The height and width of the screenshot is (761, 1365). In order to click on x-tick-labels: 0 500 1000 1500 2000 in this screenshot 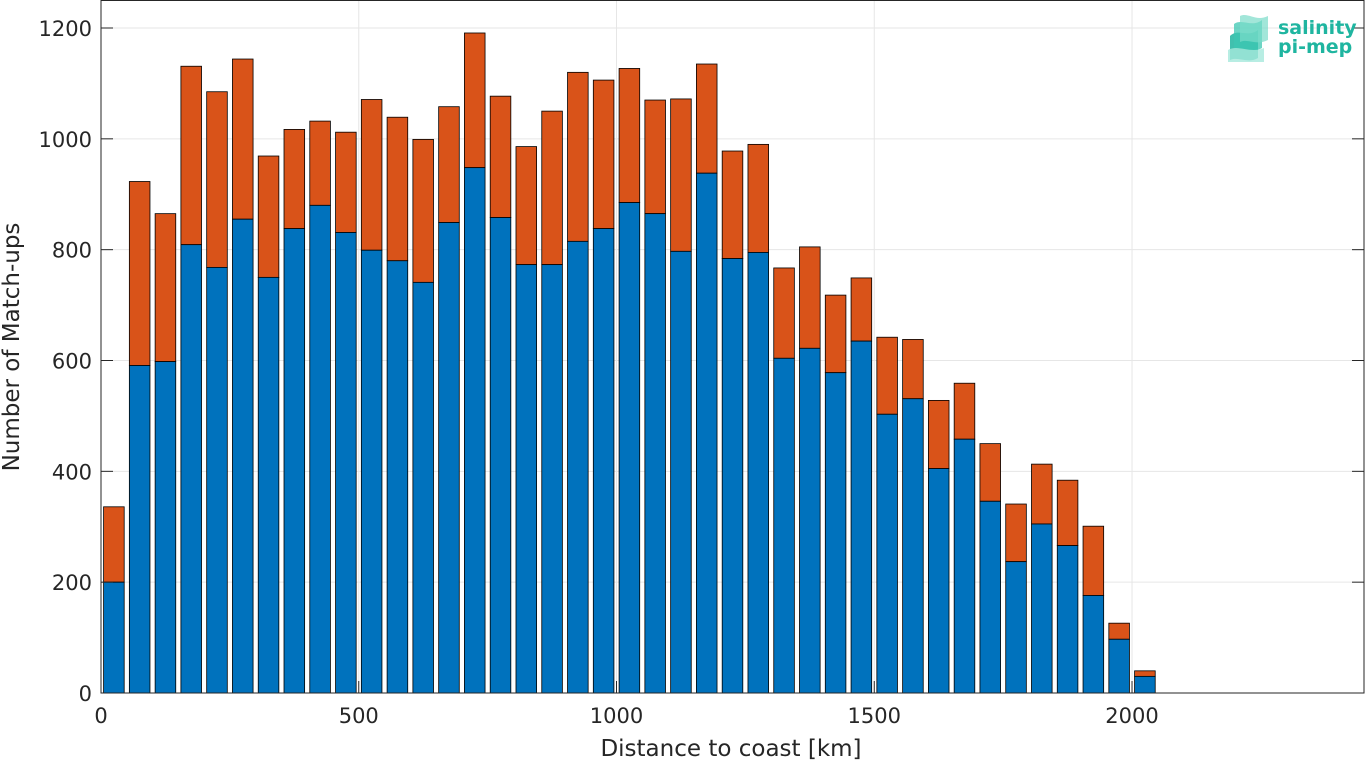, I will do `click(626, 716)`.